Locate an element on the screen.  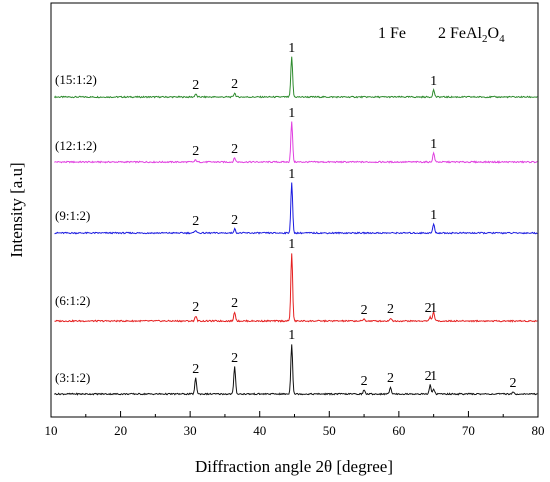
series-2: (9:1:2) 2 2 1 1 is located at coordinates (296, 201).